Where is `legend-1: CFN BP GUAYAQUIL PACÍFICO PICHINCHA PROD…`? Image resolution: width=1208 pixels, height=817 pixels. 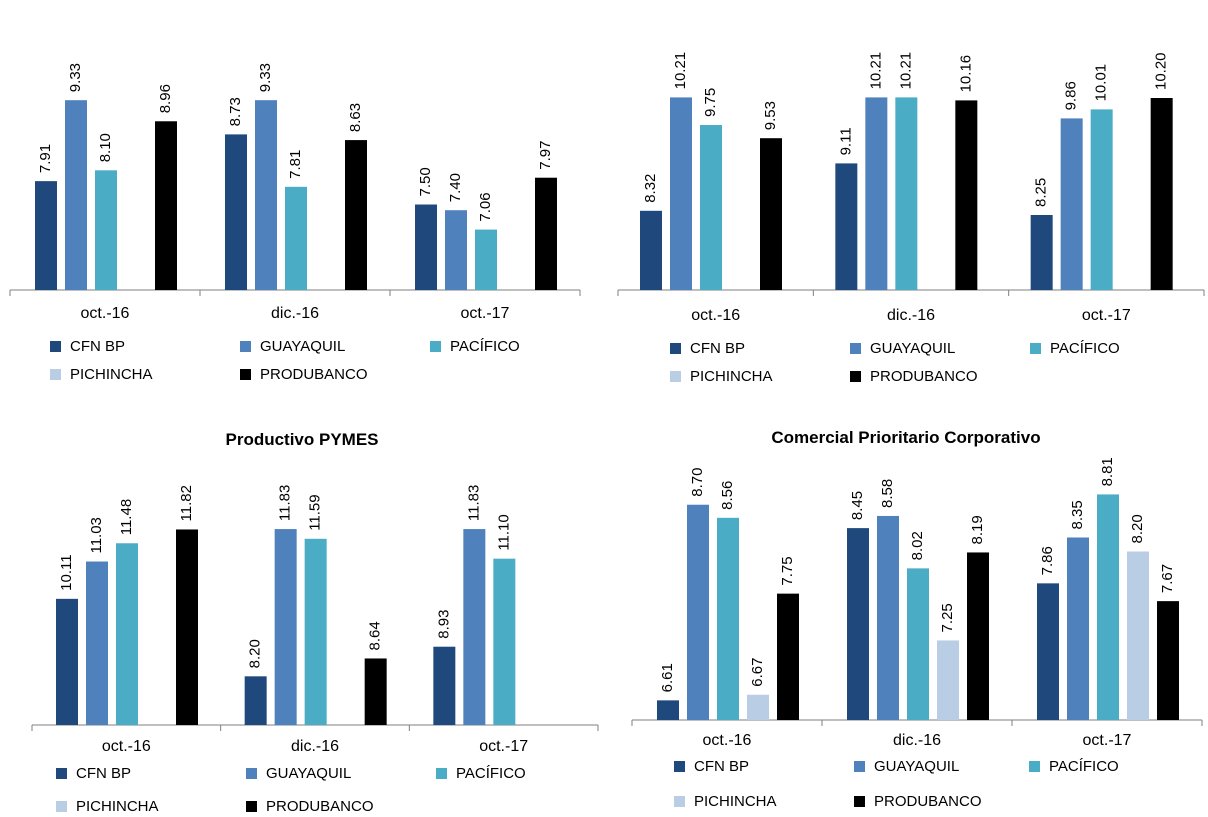
legend-1: CFN BP GUAYAQUIL PACÍFICO PICHINCHA PROD… is located at coordinates (330, 368).